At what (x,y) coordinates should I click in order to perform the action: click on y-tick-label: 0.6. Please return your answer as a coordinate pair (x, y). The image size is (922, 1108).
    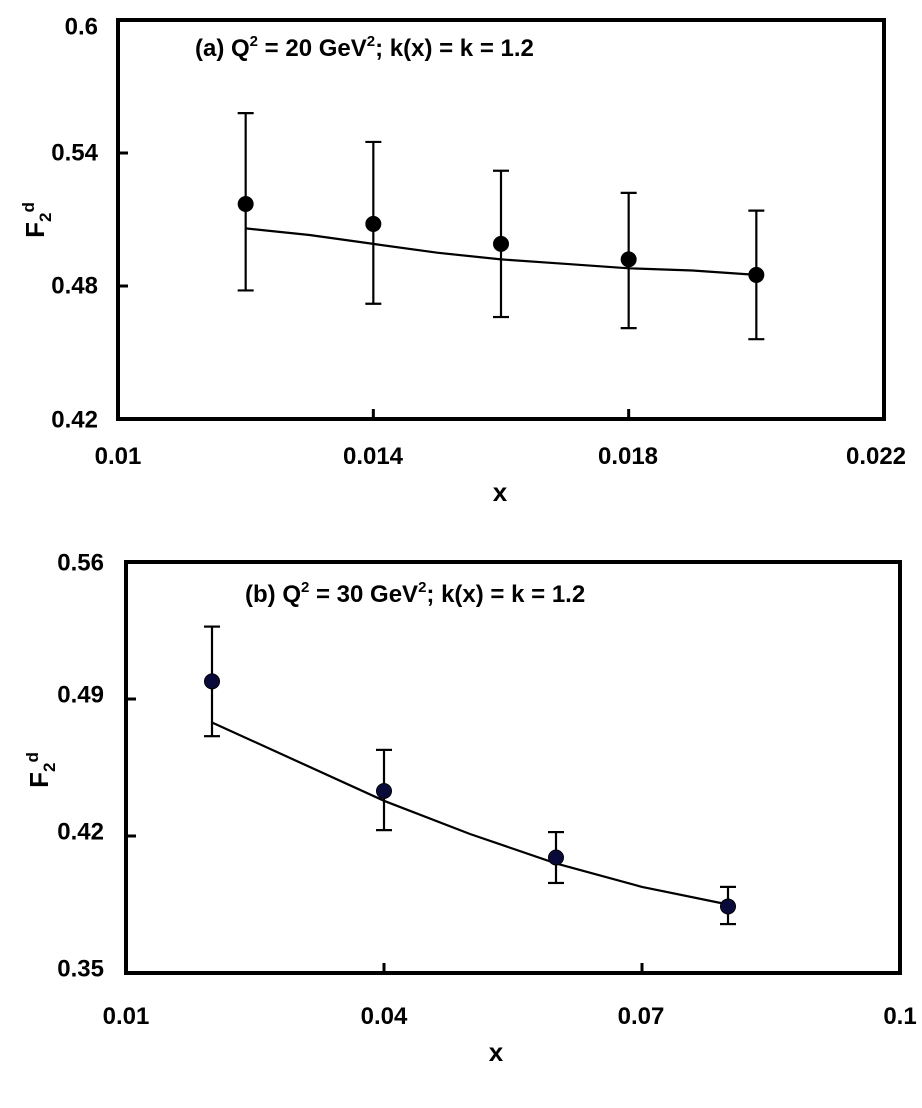
    Looking at the image, I should click on (81, 26).